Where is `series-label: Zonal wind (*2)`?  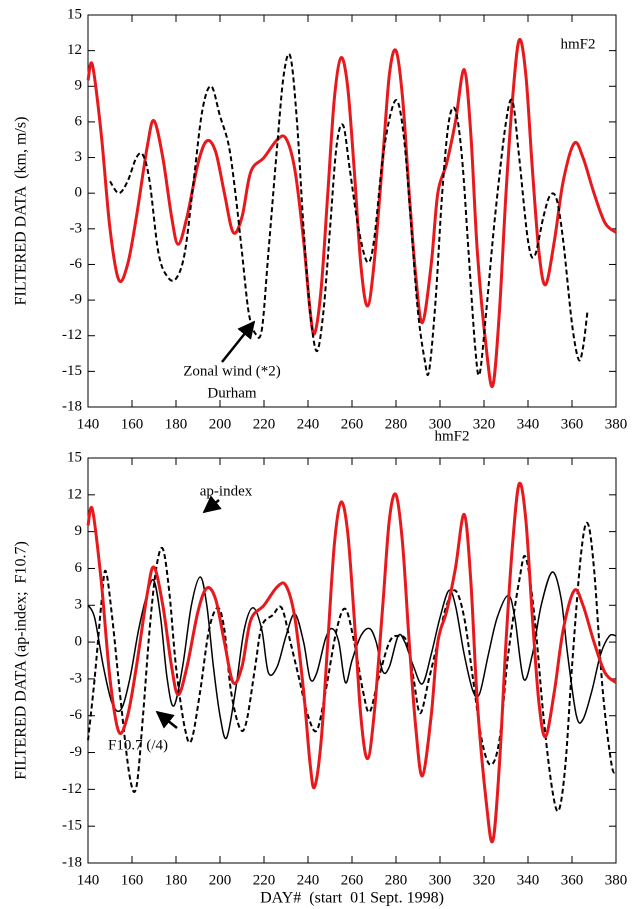
series-label: Zonal wind (*2) is located at coordinates (231, 371).